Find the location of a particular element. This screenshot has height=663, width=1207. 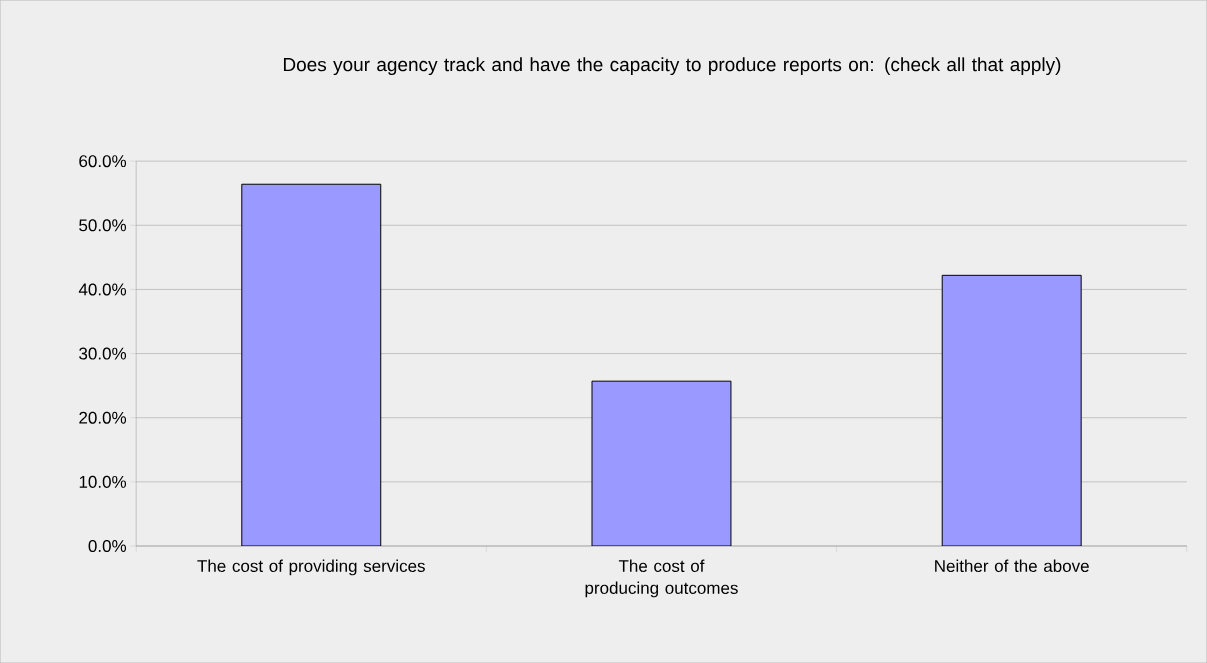

x-tick-label: The cost of providing services is located at coordinates (311, 567).